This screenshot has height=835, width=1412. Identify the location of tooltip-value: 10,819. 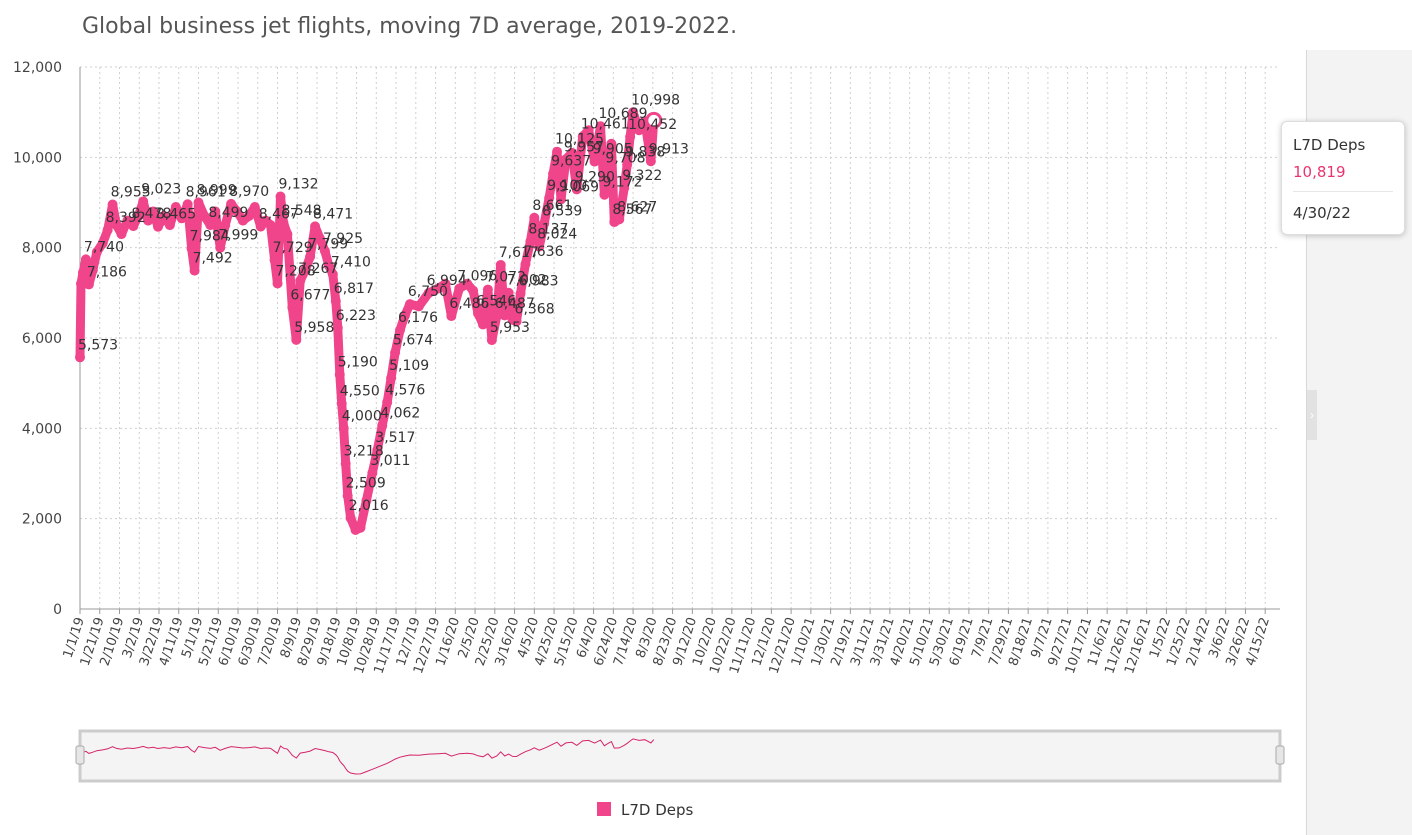
(1319, 172).